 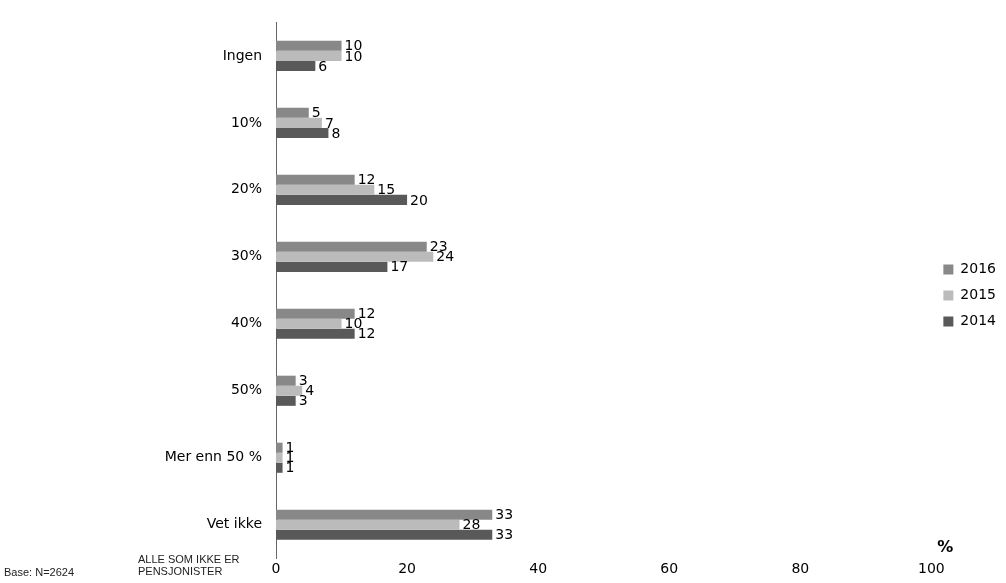 What do you see at coordinates (246, 322) in the screenshot?
I see `y-tick-label: 40%` at bounding box center [246, 322].